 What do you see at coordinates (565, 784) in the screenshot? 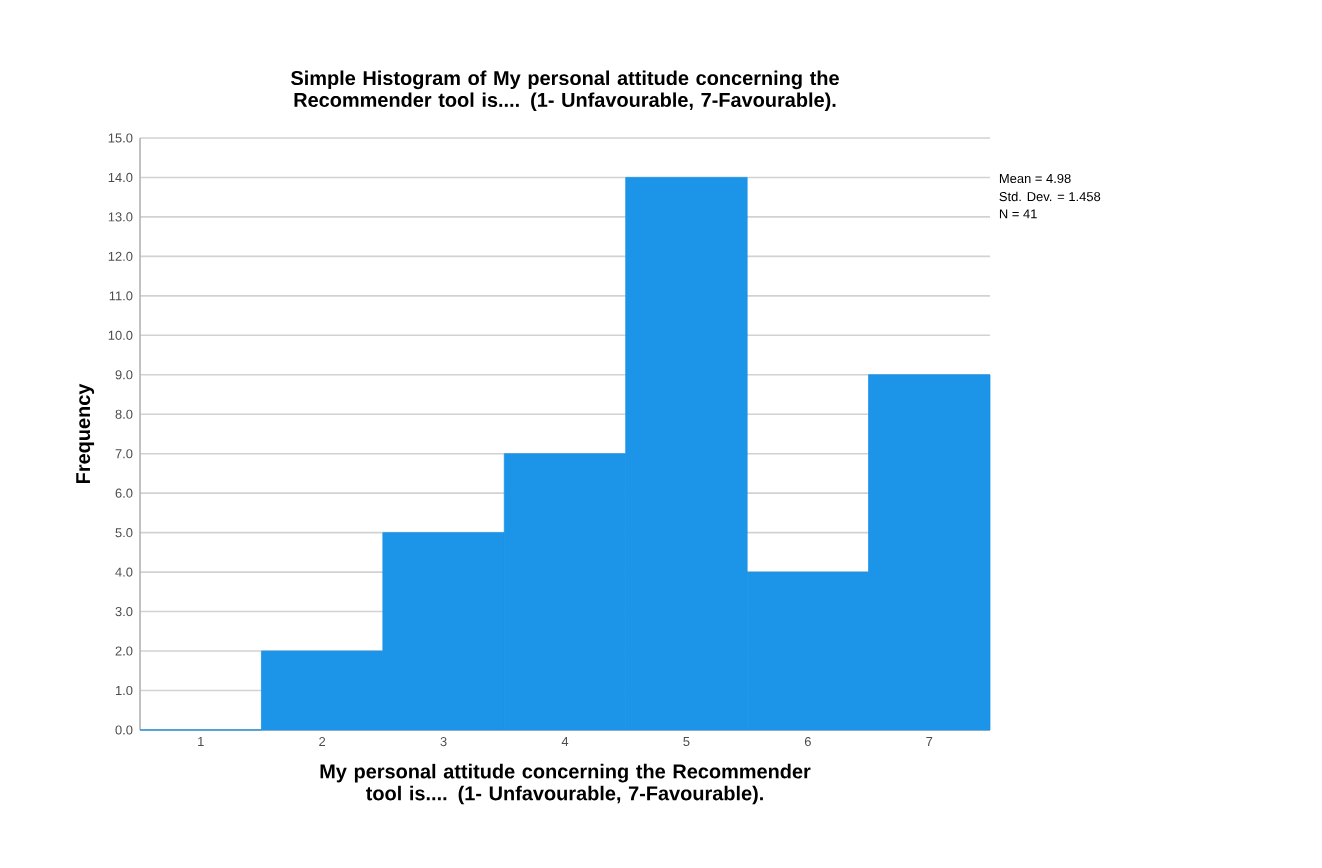
I see `x-axis-title: My personal attitude concerning the Recommender tool is.... (1- Unfavourable, 7-Favourable).` at bounding box center [565, 784].